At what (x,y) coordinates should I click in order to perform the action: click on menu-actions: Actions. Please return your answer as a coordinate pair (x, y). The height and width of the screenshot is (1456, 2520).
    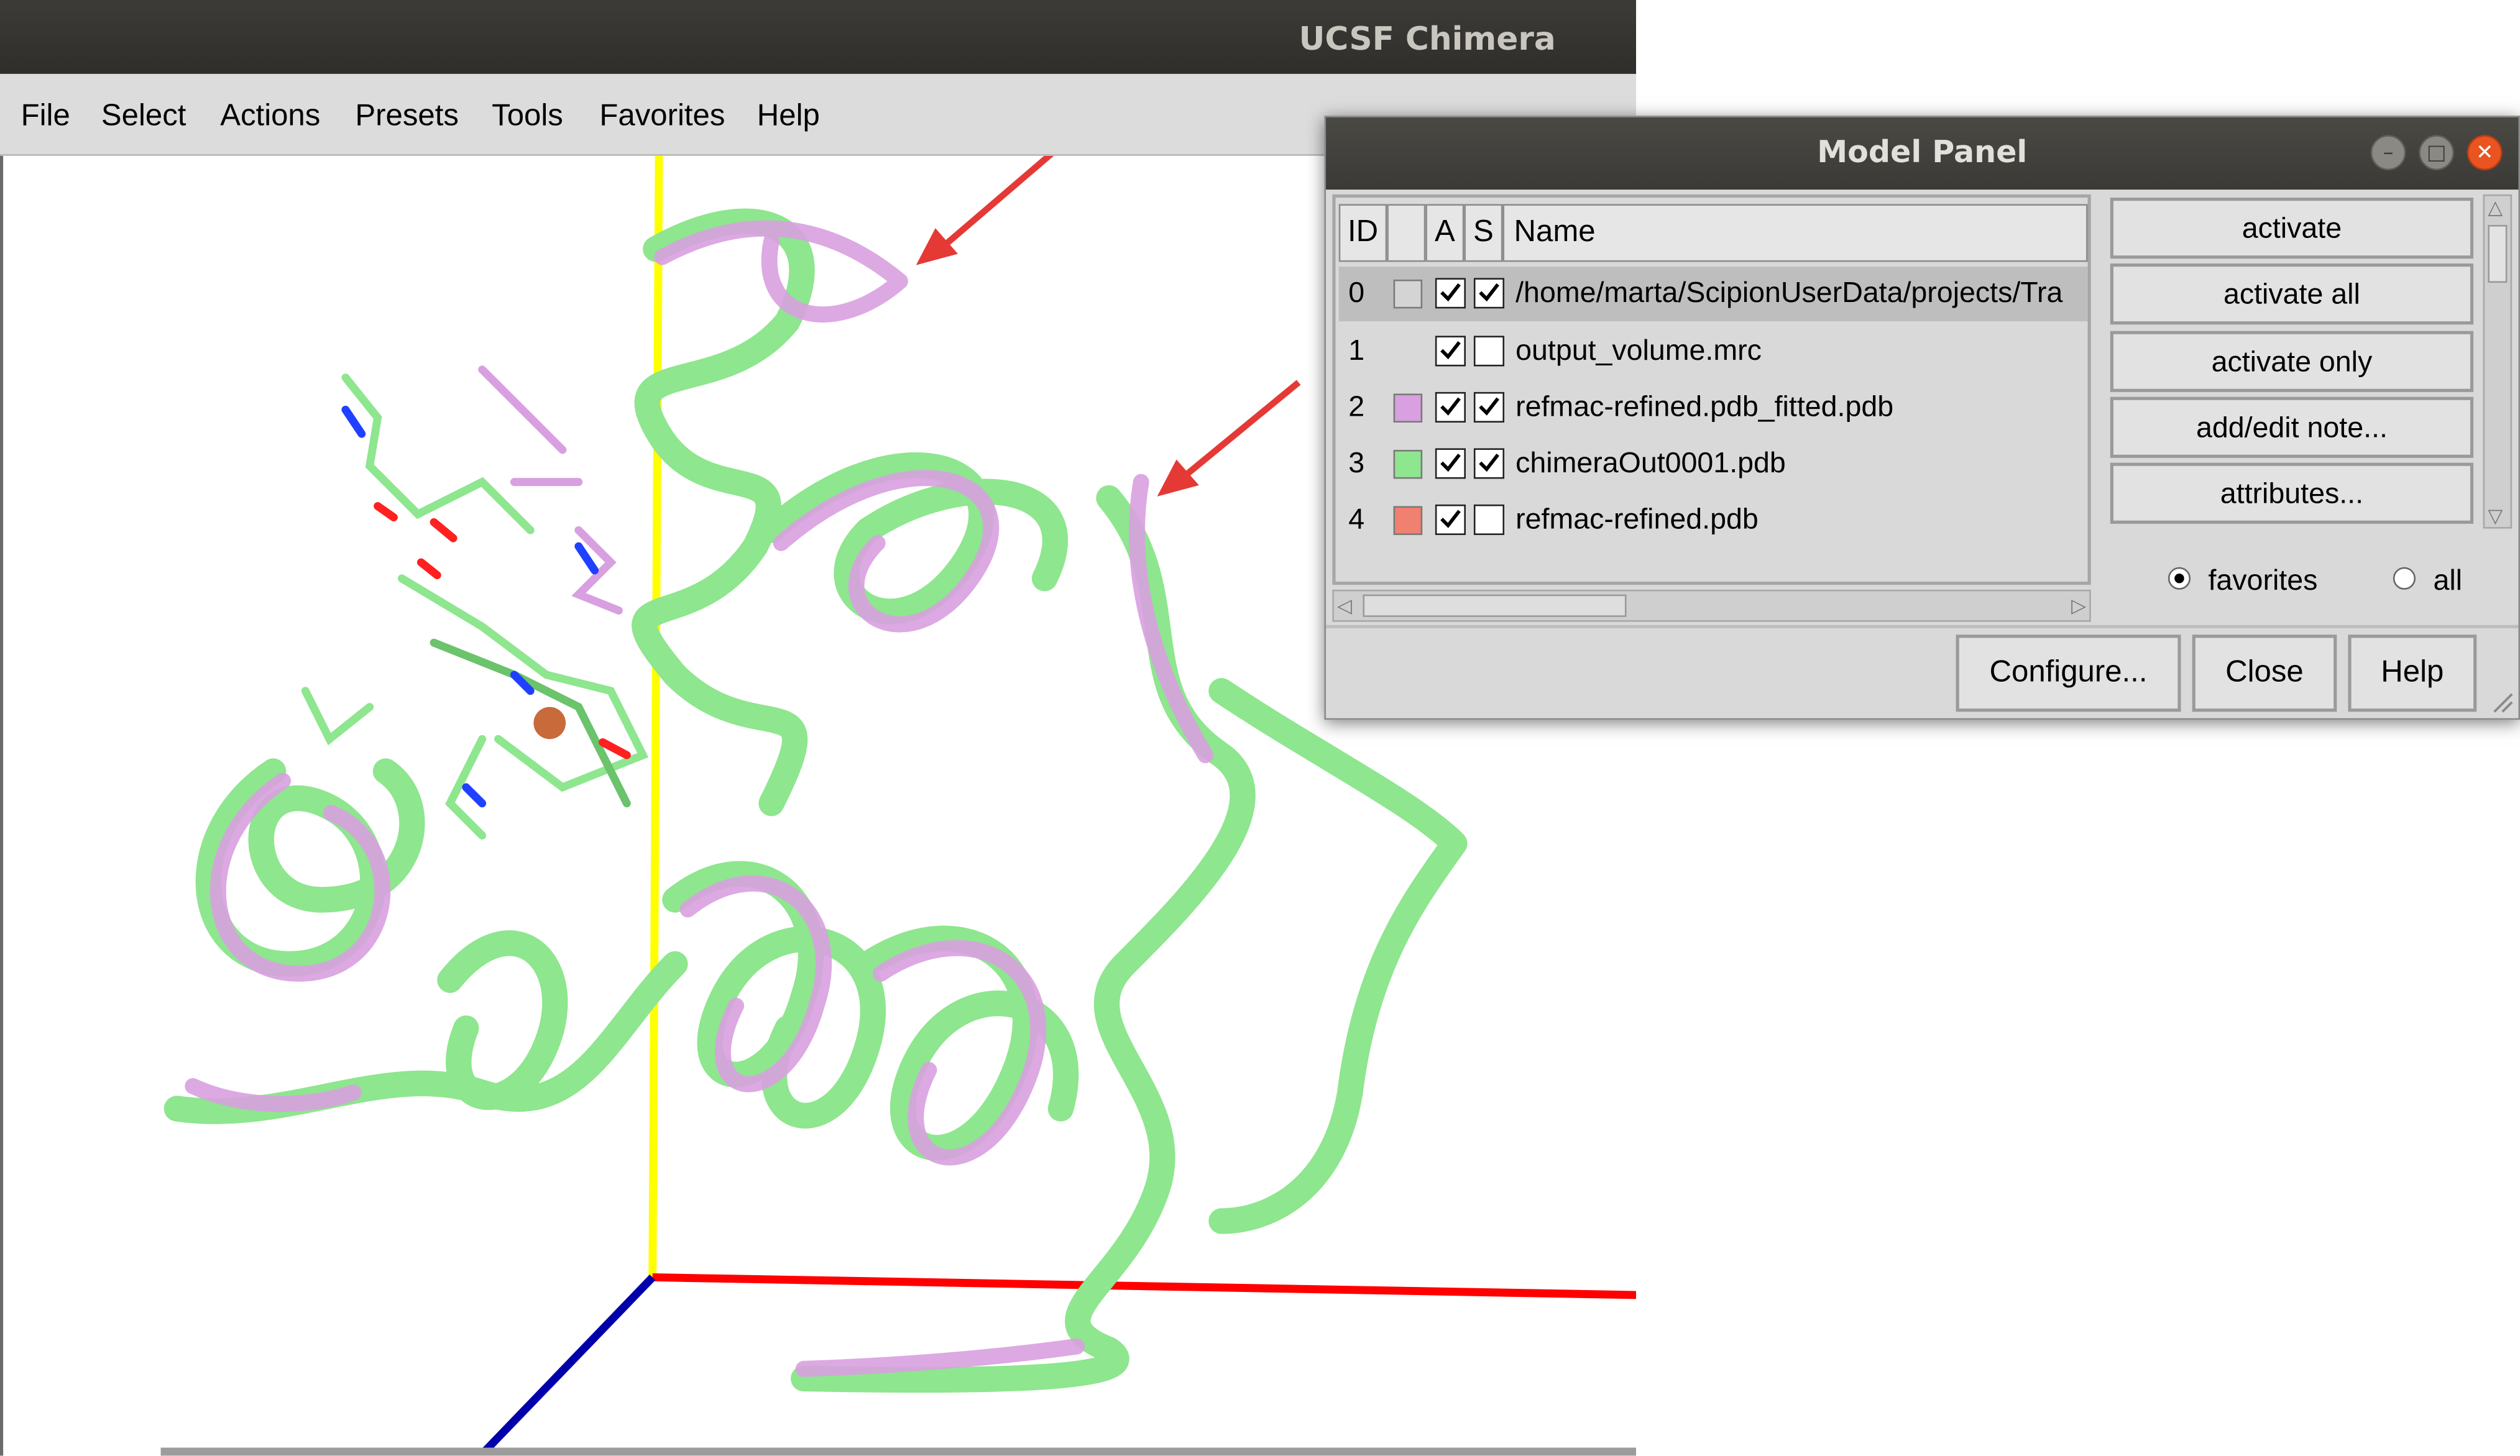
    Looking at the image, I should click on (271, 117).